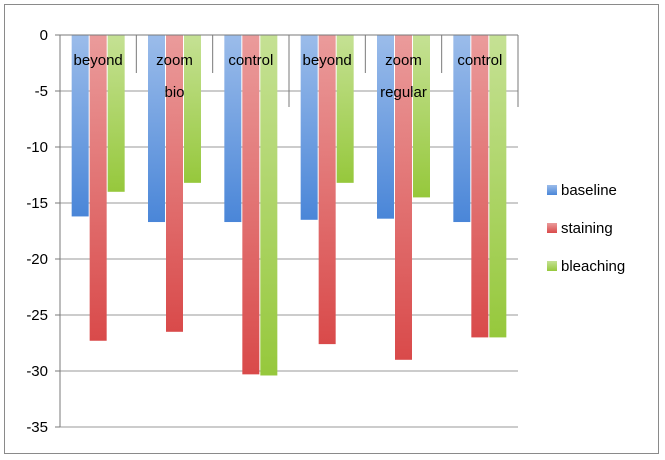 The height and width of the screenshot is (460, 665). I want to click on legend-swatch-staining, so click(552, 228).